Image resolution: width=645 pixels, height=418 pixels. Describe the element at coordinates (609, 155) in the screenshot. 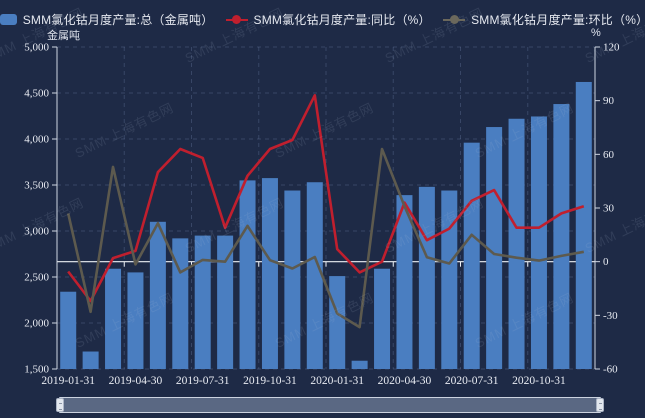

I see `right-axis-tick-label: 60` at that location.